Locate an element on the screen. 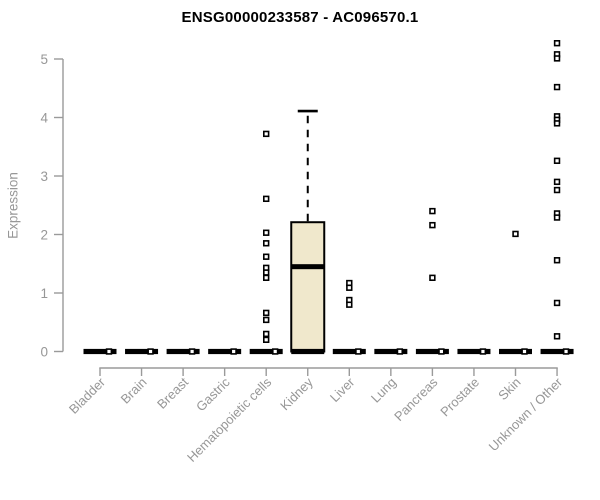  y-tick-label: 3 is located at coordinates (44, 176).